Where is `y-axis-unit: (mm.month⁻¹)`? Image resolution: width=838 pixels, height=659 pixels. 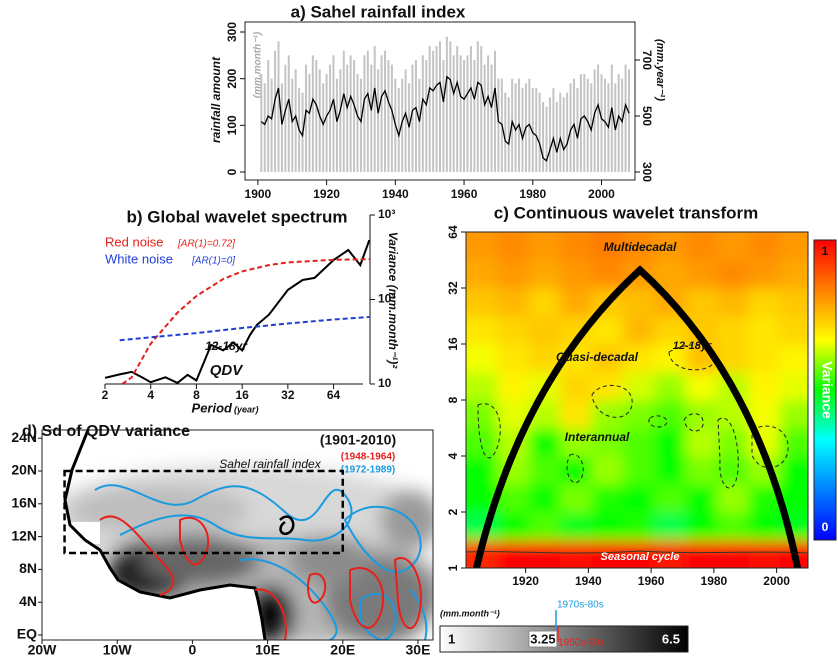 y-axis-unit: (mm.month⁻¹) is located at coordinates (258, 64).